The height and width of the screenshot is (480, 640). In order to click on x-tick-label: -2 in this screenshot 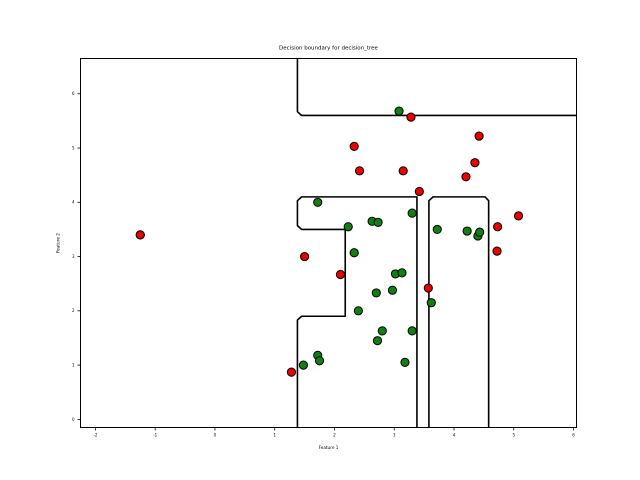, I will do `click(95, 435)`.